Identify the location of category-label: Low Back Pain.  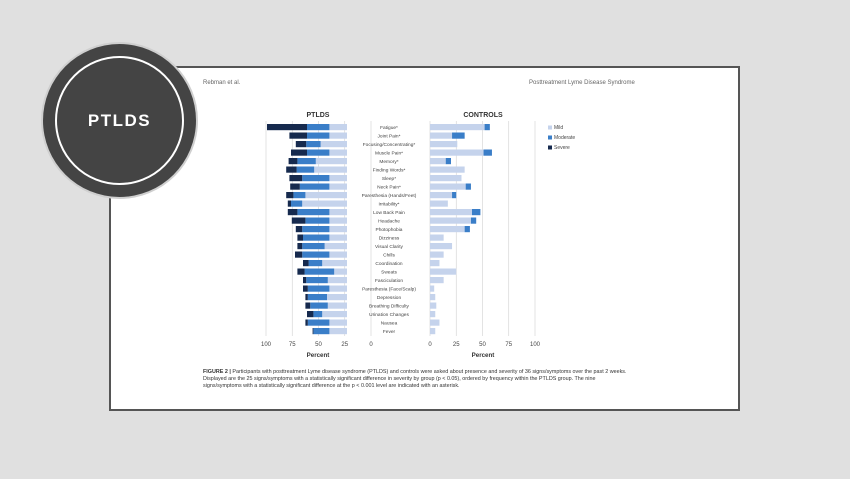
(389, 213).